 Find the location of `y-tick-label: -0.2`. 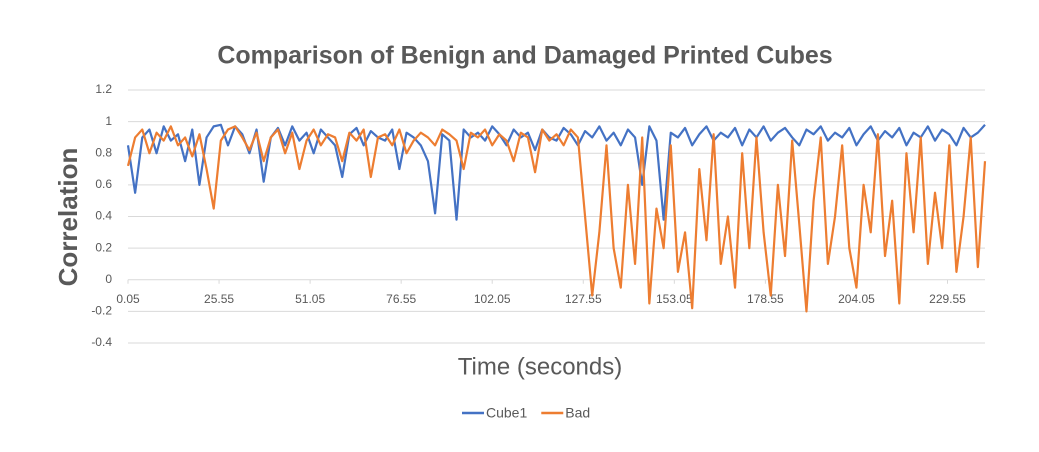

y-tick-label: -0.2 is located at coordinates (101, 311).